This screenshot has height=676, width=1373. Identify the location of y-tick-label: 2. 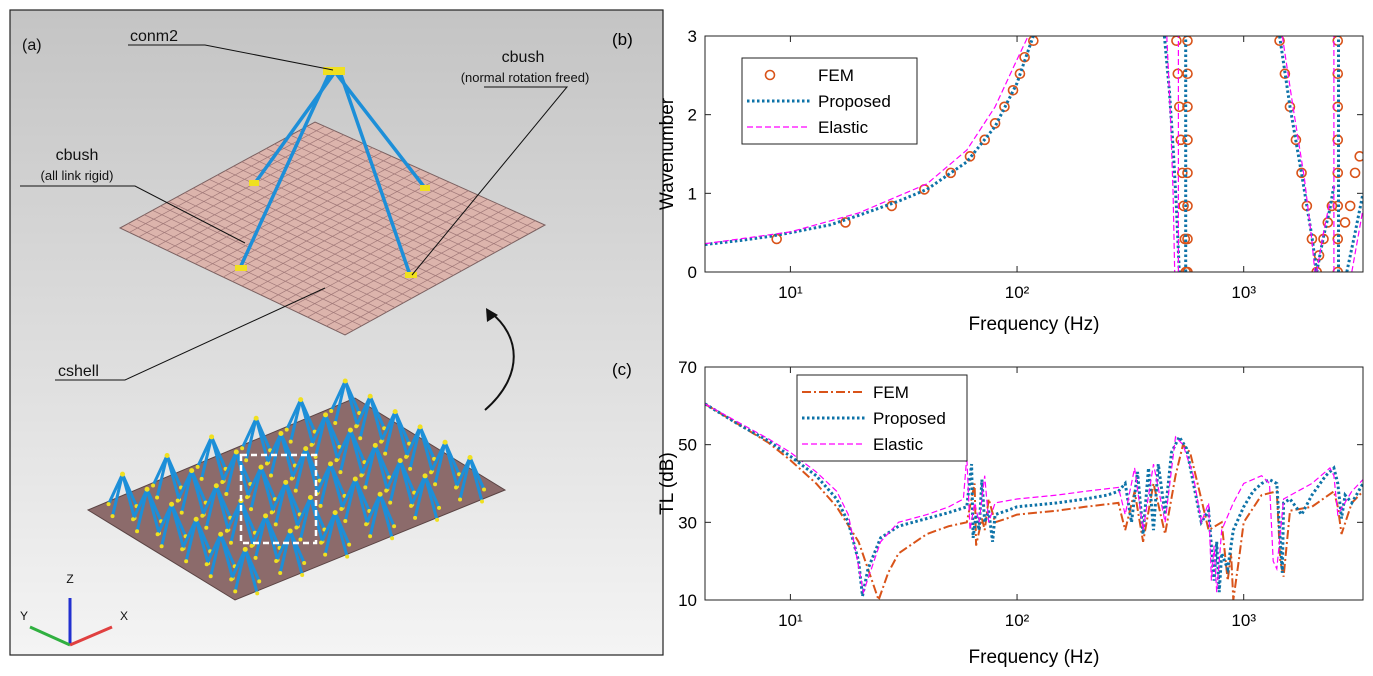
(692, 115).